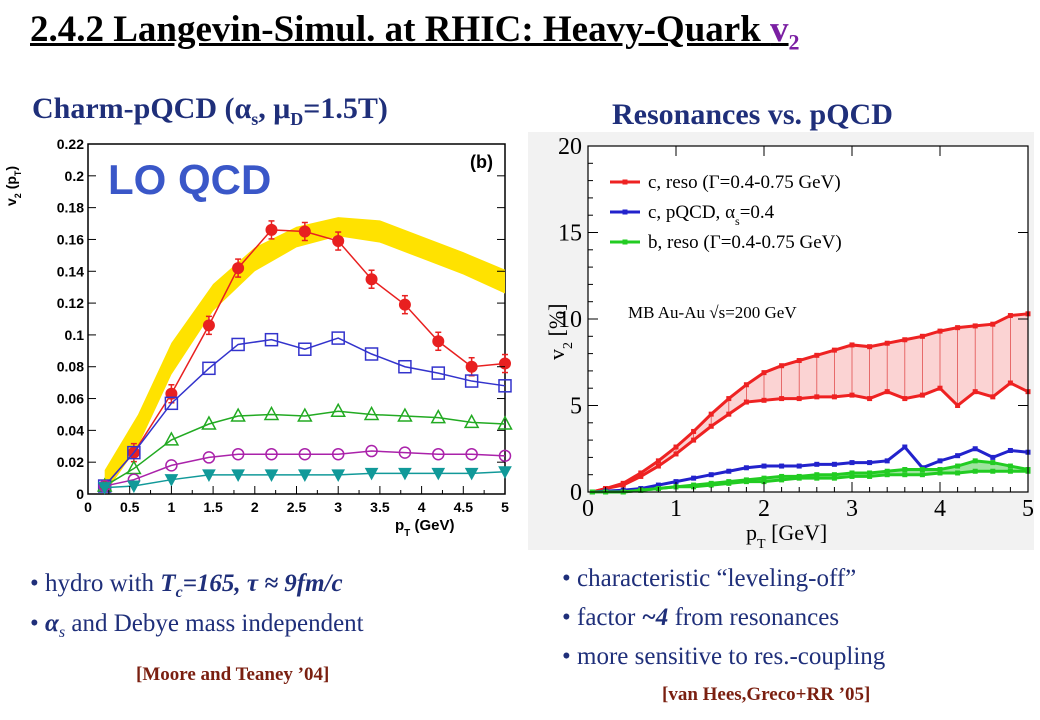 The width and height of the screenshot is (1040, 720). I want to click on legend-label-b: Γ, so click(714, 182).